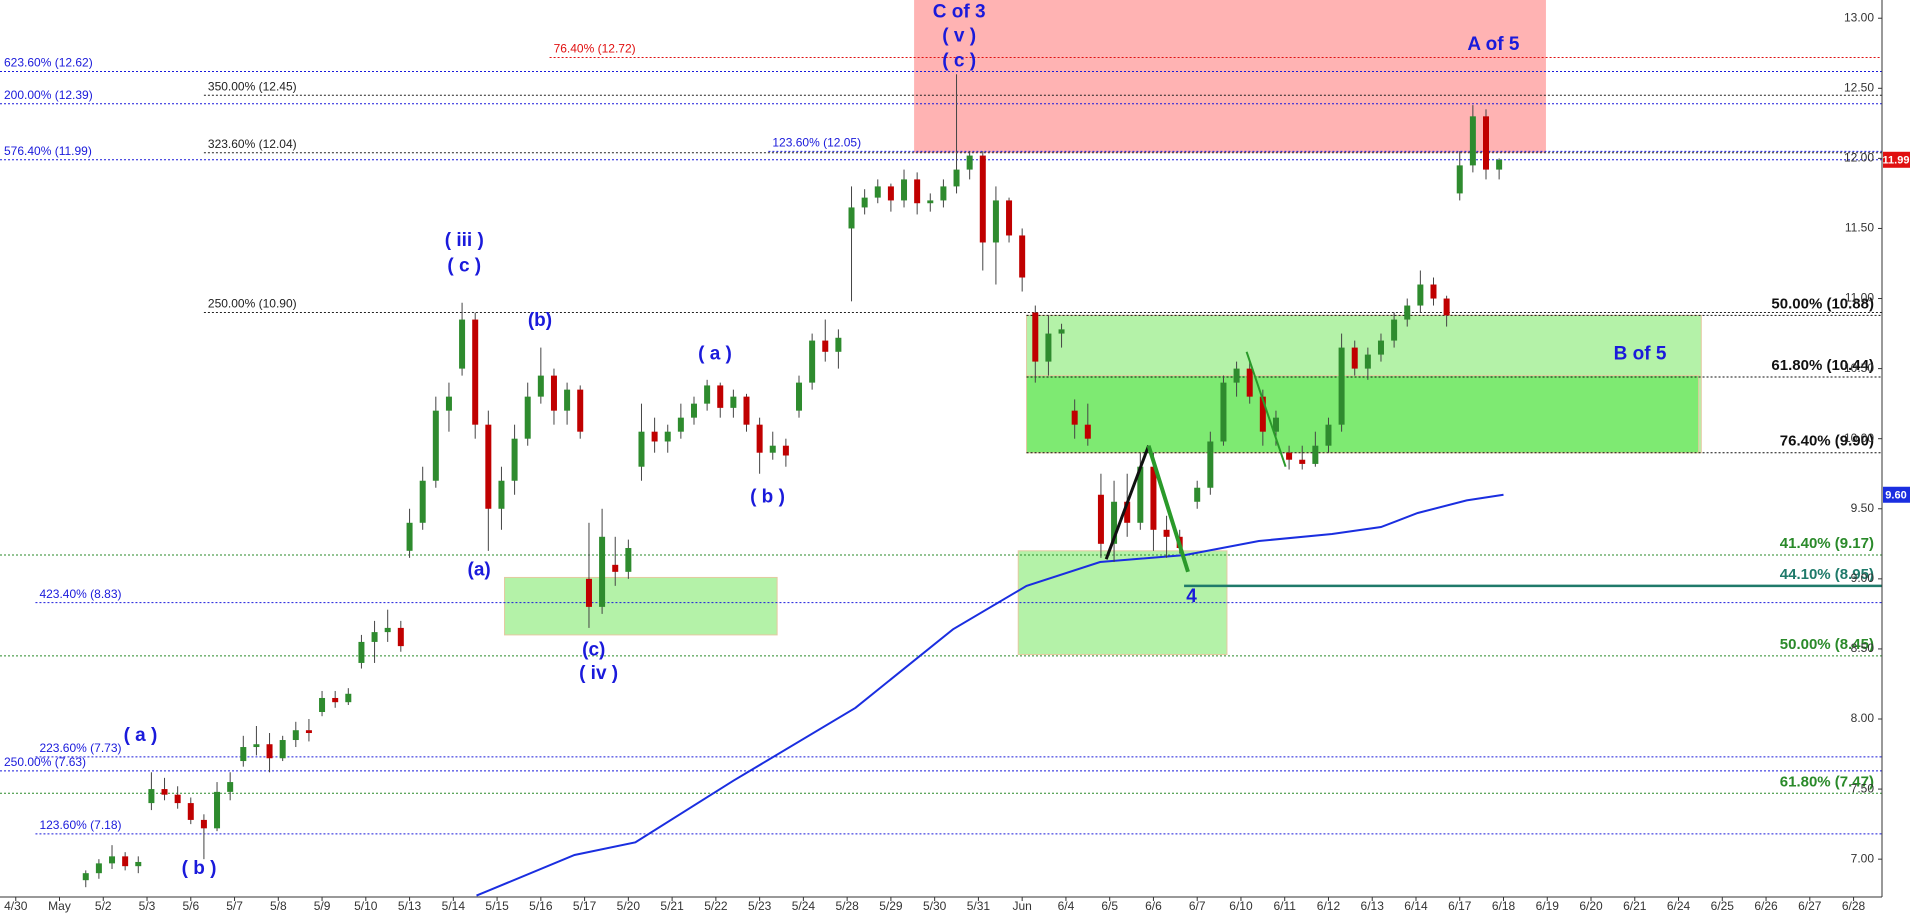  What do you see at coordinates (80, 748) in the screenshot?
I see `level-label: 223.60% (7.73)` at bounding box center [80, 748].